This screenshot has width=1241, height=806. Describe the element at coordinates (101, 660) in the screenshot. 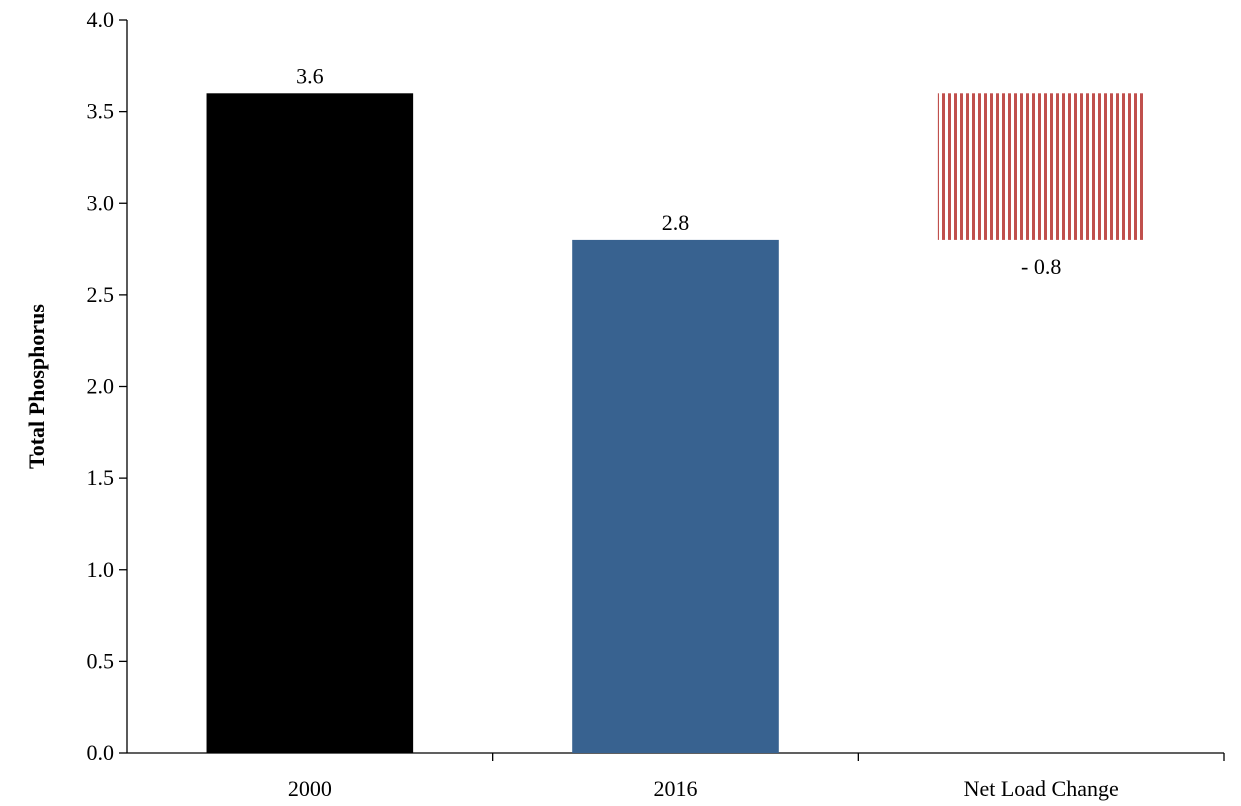

I see `y-tick-label: 0.5` at that location.